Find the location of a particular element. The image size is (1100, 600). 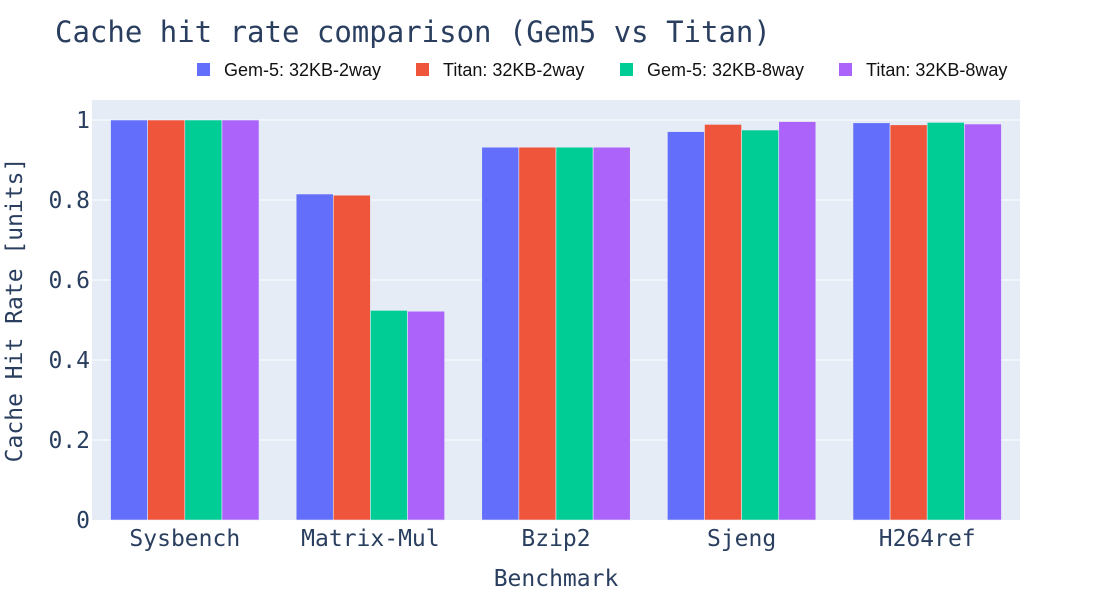

legend-label: Titan: 32KB-8way is located at coordinates (936, 70).